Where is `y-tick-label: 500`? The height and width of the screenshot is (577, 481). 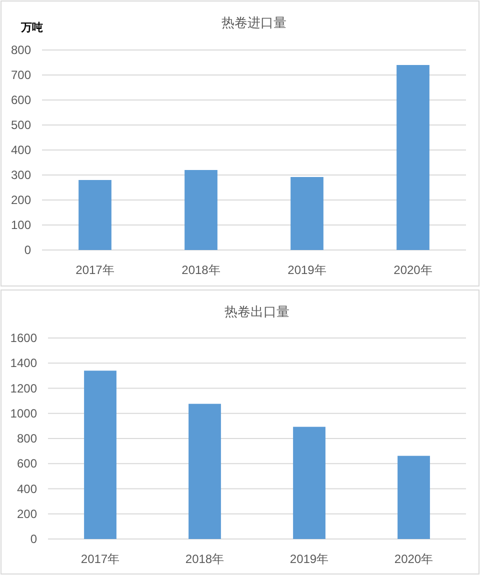 y-tick-label: 500 is located at coordinates (21, 125).